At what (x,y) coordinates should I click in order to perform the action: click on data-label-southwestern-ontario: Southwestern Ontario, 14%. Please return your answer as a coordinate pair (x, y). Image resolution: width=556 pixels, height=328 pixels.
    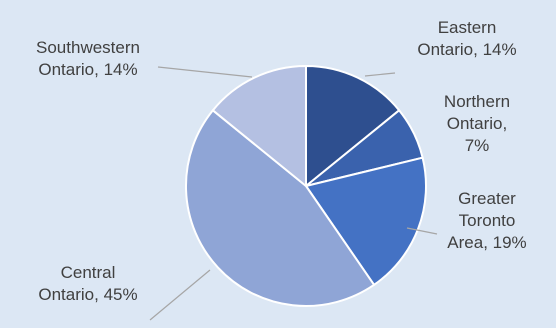
    Looking at the image, I should click on (88, 58).